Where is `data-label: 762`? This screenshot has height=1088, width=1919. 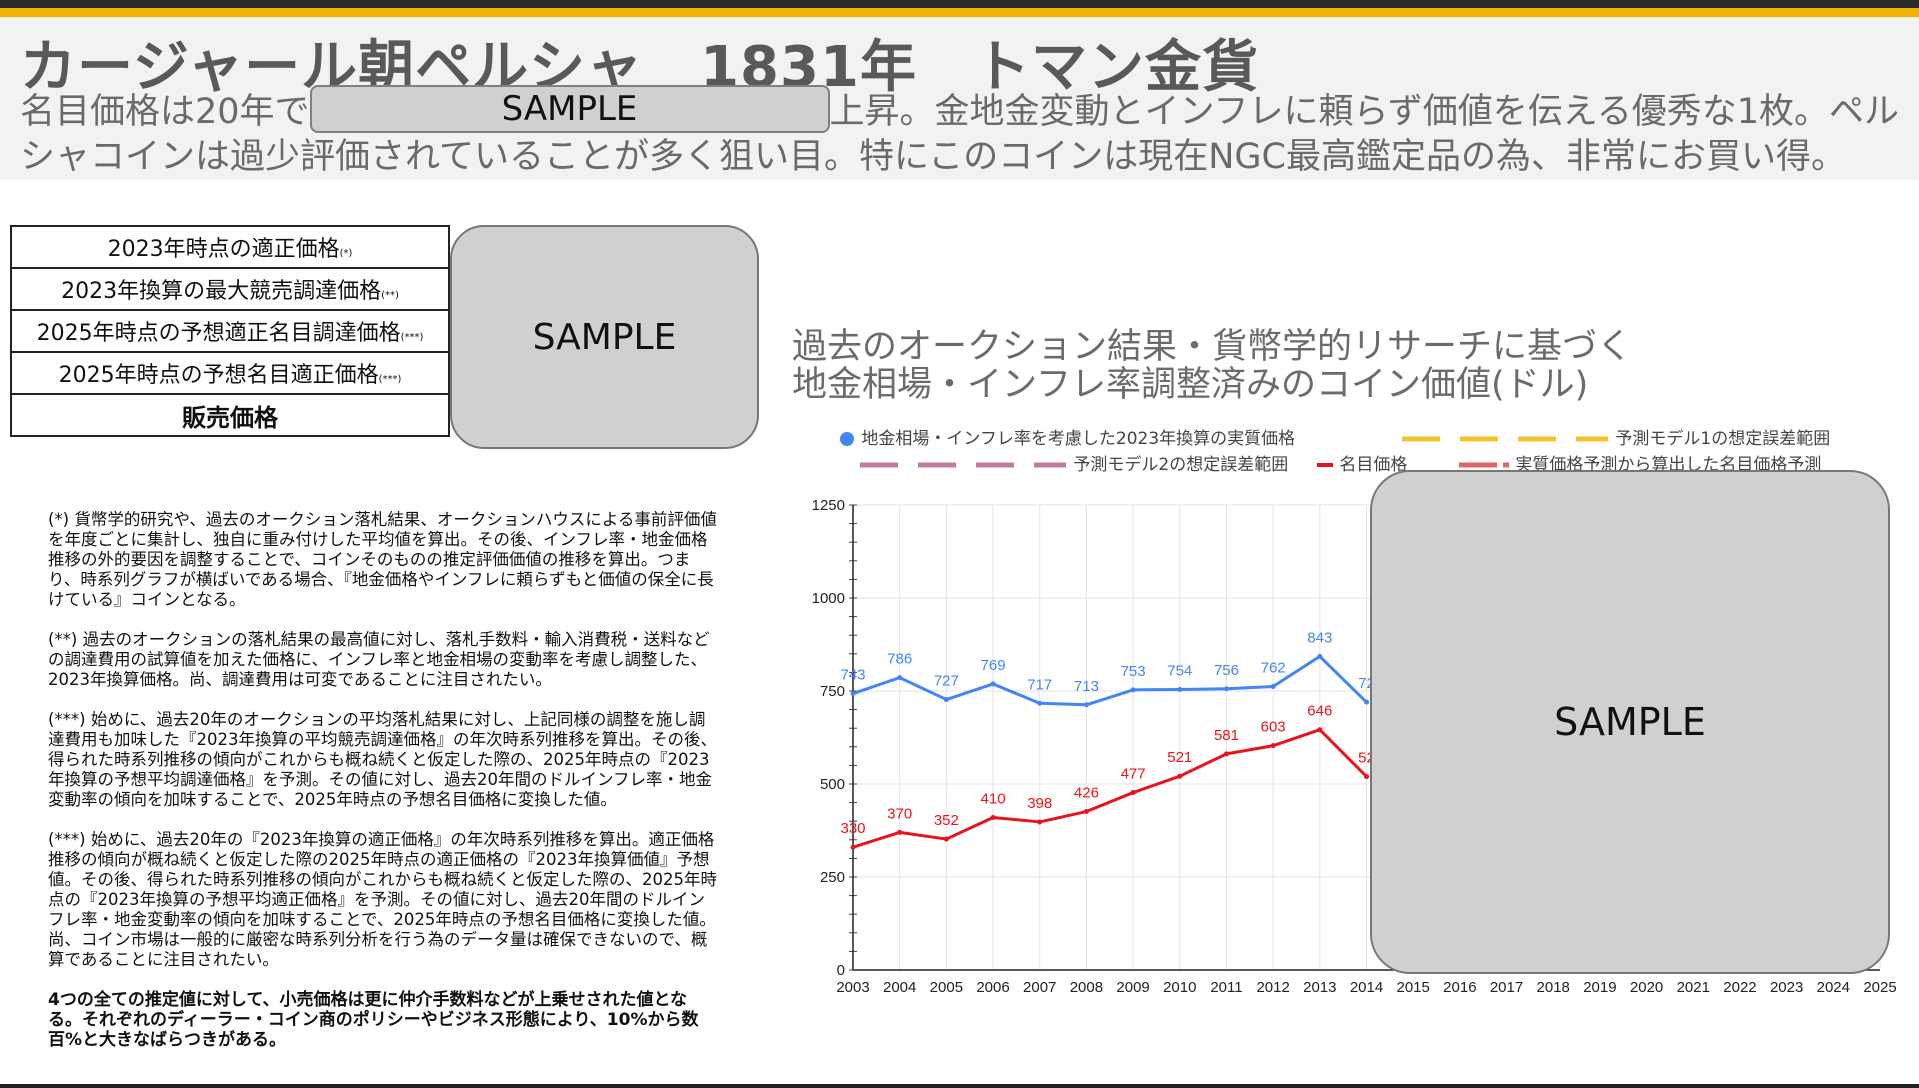
data-label: 762 is located at coordinates (1273, 668).